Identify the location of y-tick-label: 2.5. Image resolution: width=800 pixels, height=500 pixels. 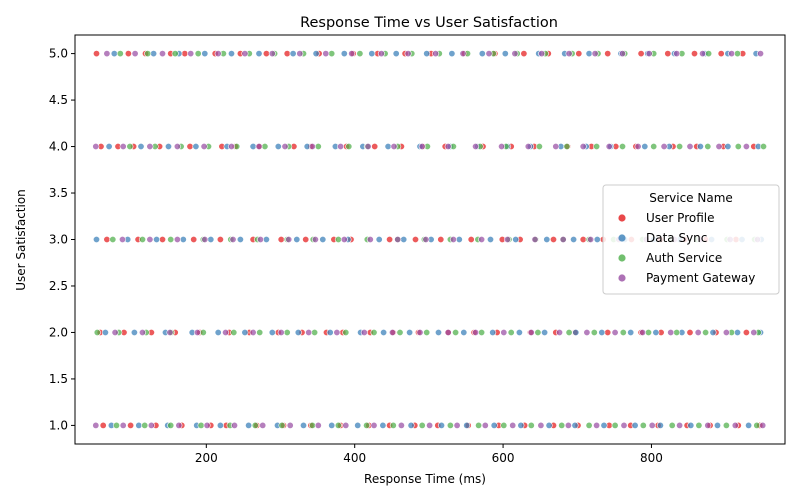
(58, 286).